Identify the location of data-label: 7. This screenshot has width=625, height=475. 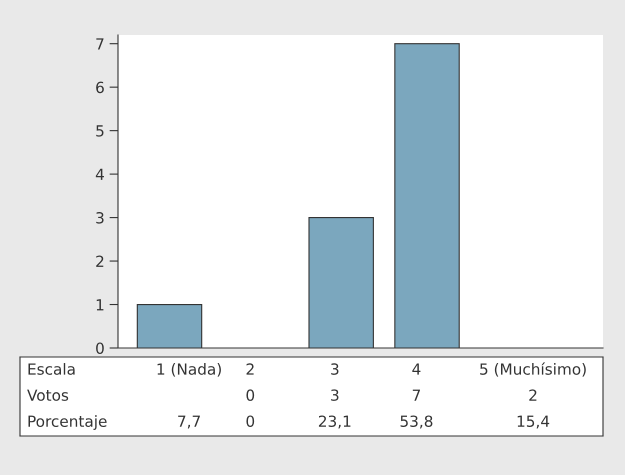
(416, 395).